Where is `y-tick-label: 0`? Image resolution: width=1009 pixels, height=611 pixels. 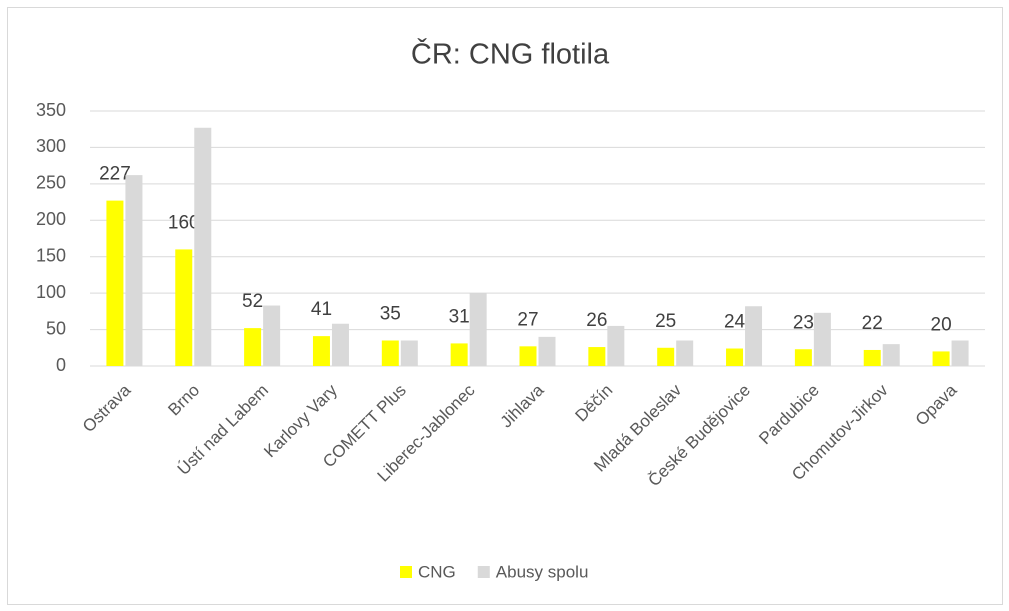 y-tick-label: 0 is located at coordinates (61, 365).